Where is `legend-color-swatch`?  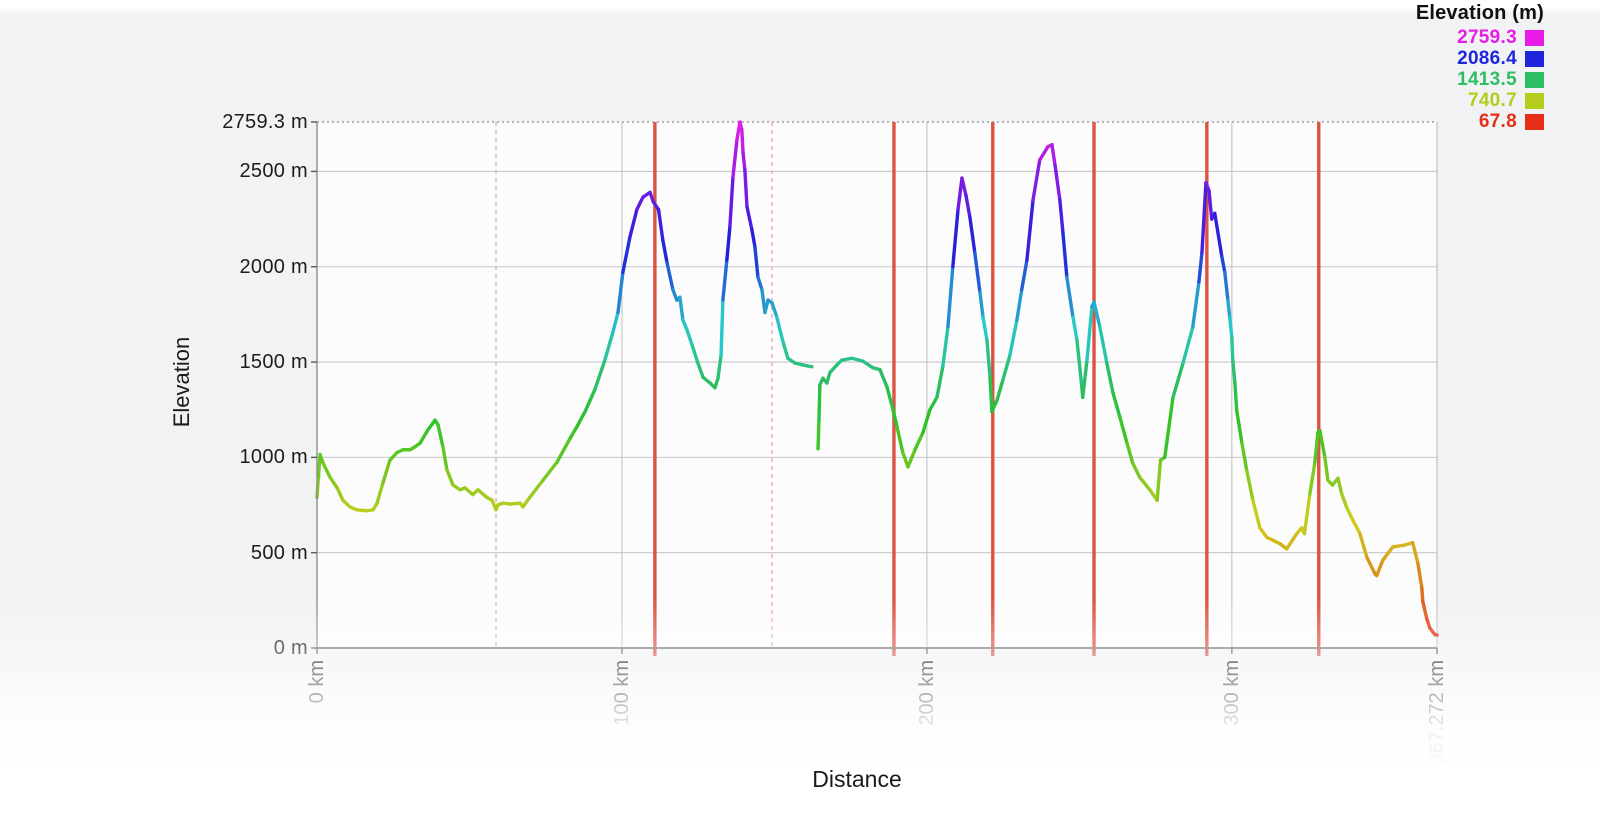 legend-color-swatch is located at coordinates (1534, 79).